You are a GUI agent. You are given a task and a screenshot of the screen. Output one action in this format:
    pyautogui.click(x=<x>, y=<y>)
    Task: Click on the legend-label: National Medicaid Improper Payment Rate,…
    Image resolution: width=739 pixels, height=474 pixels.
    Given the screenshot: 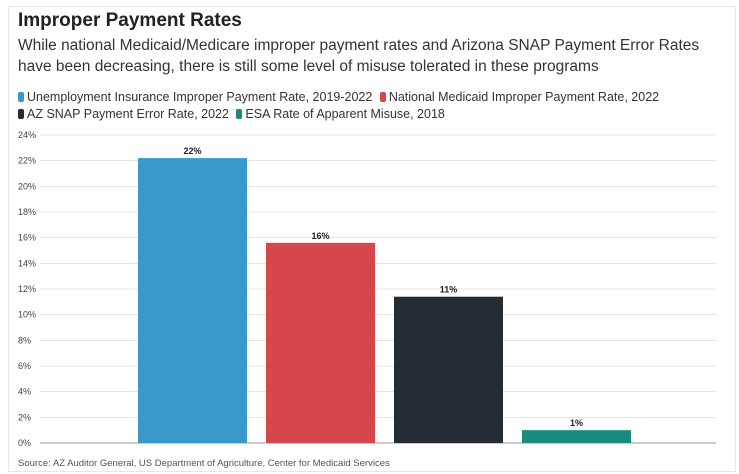 What is the action you would take?
    pyautogui.click(x=524, y=97)
    